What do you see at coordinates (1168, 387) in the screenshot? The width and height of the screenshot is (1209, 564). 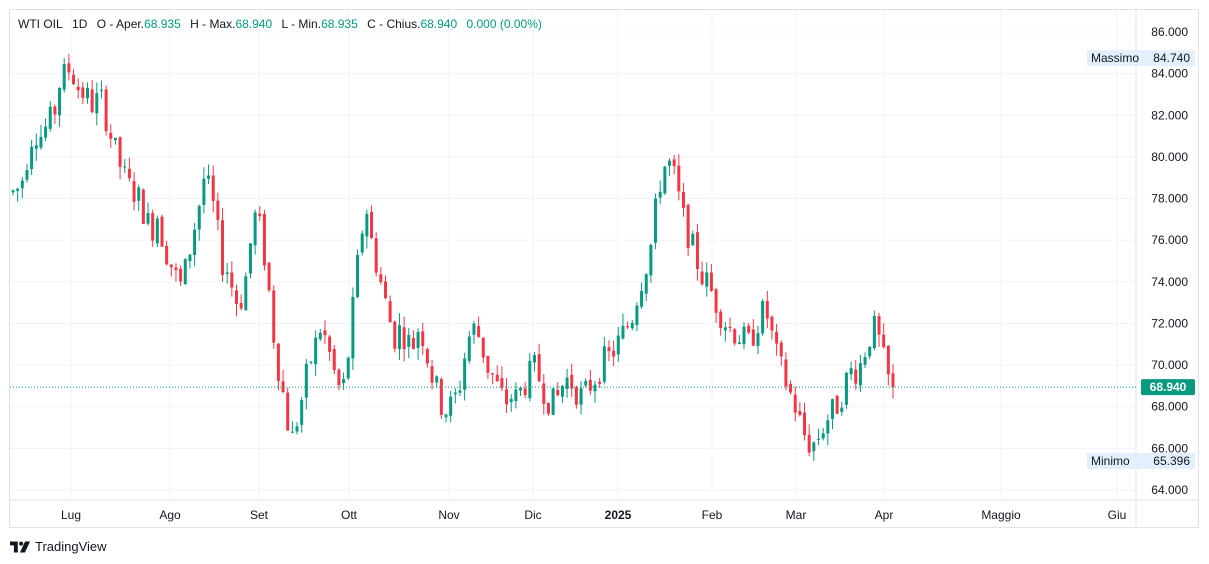 I see `last-price-badge` at bounding box center [1168, 387].